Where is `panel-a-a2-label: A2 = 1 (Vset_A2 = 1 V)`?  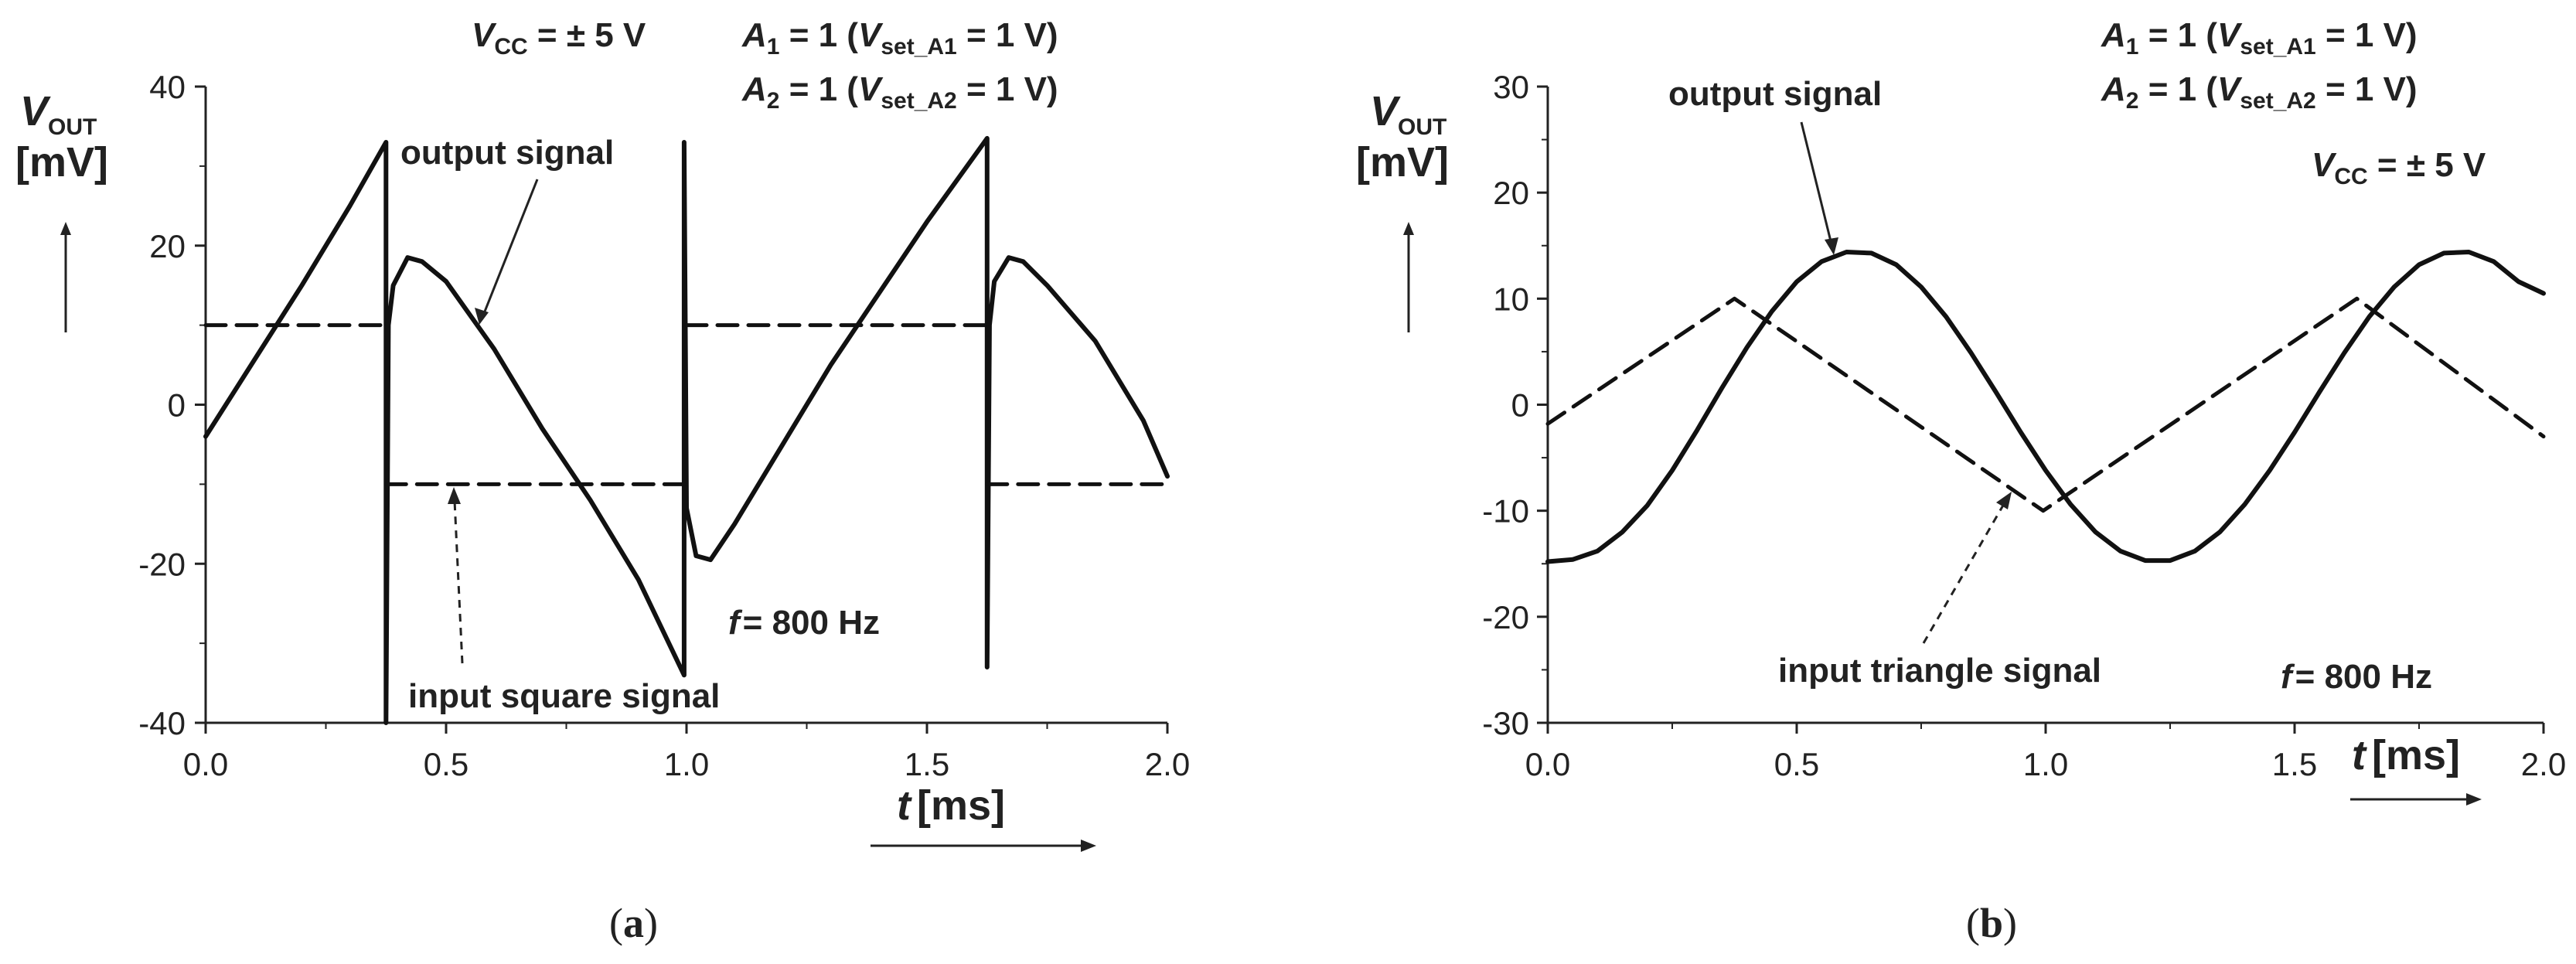
panel-a-a2-label: A2 = 1 (Vset_A2 = 1 V) is located at coordinates (900, 92).